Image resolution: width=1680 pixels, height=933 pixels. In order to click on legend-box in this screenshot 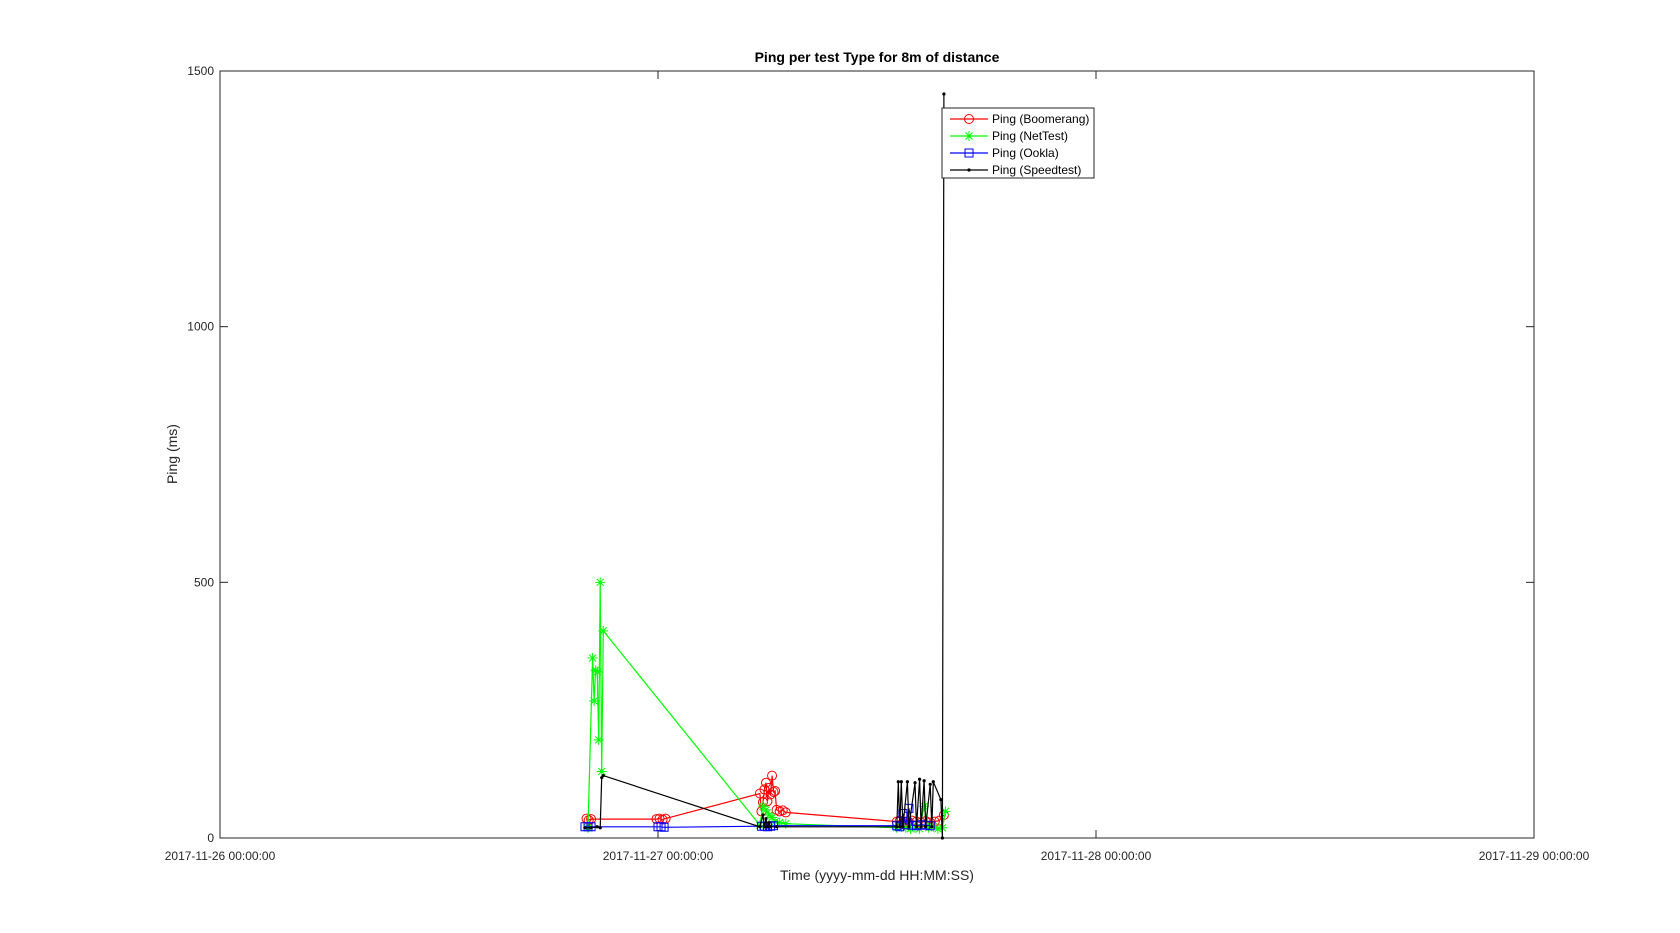, I will do `click(1018, 143)`.